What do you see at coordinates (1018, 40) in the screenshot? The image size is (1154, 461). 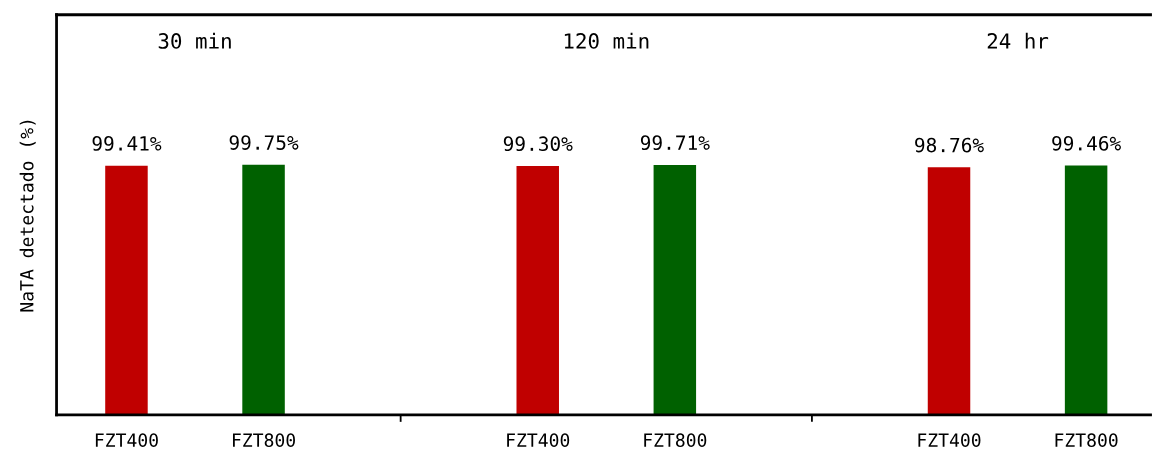 I see `text: 24 hr` at bounding box center [1018, 40].